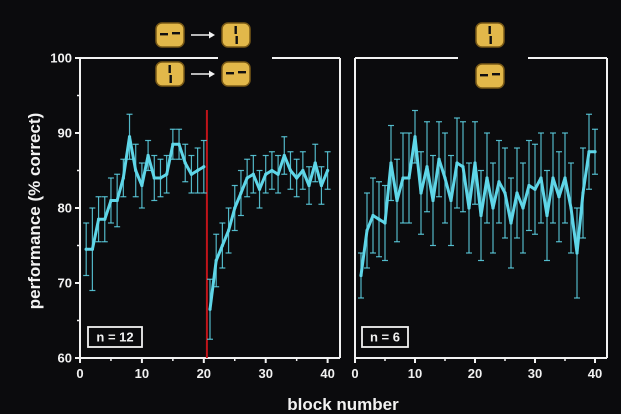  What do you see at coordinates (535, 373) in the screenshot?
I see `right-xtick-label: 30` at bounding box center [535, 373].